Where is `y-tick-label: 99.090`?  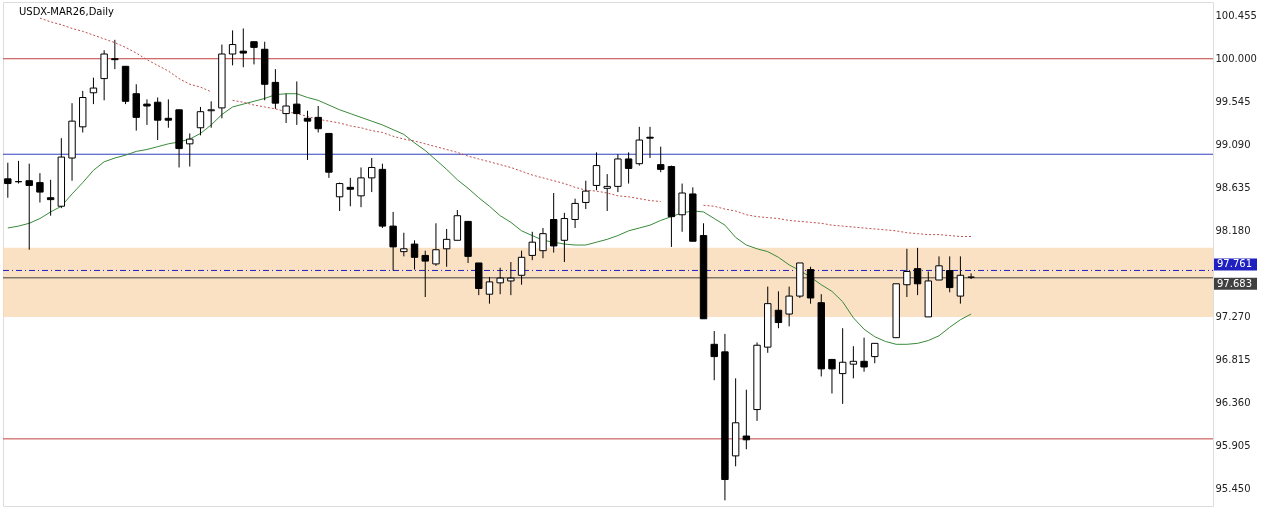
y-tick-label: 99.090 is located at coordinates (1233, 145).